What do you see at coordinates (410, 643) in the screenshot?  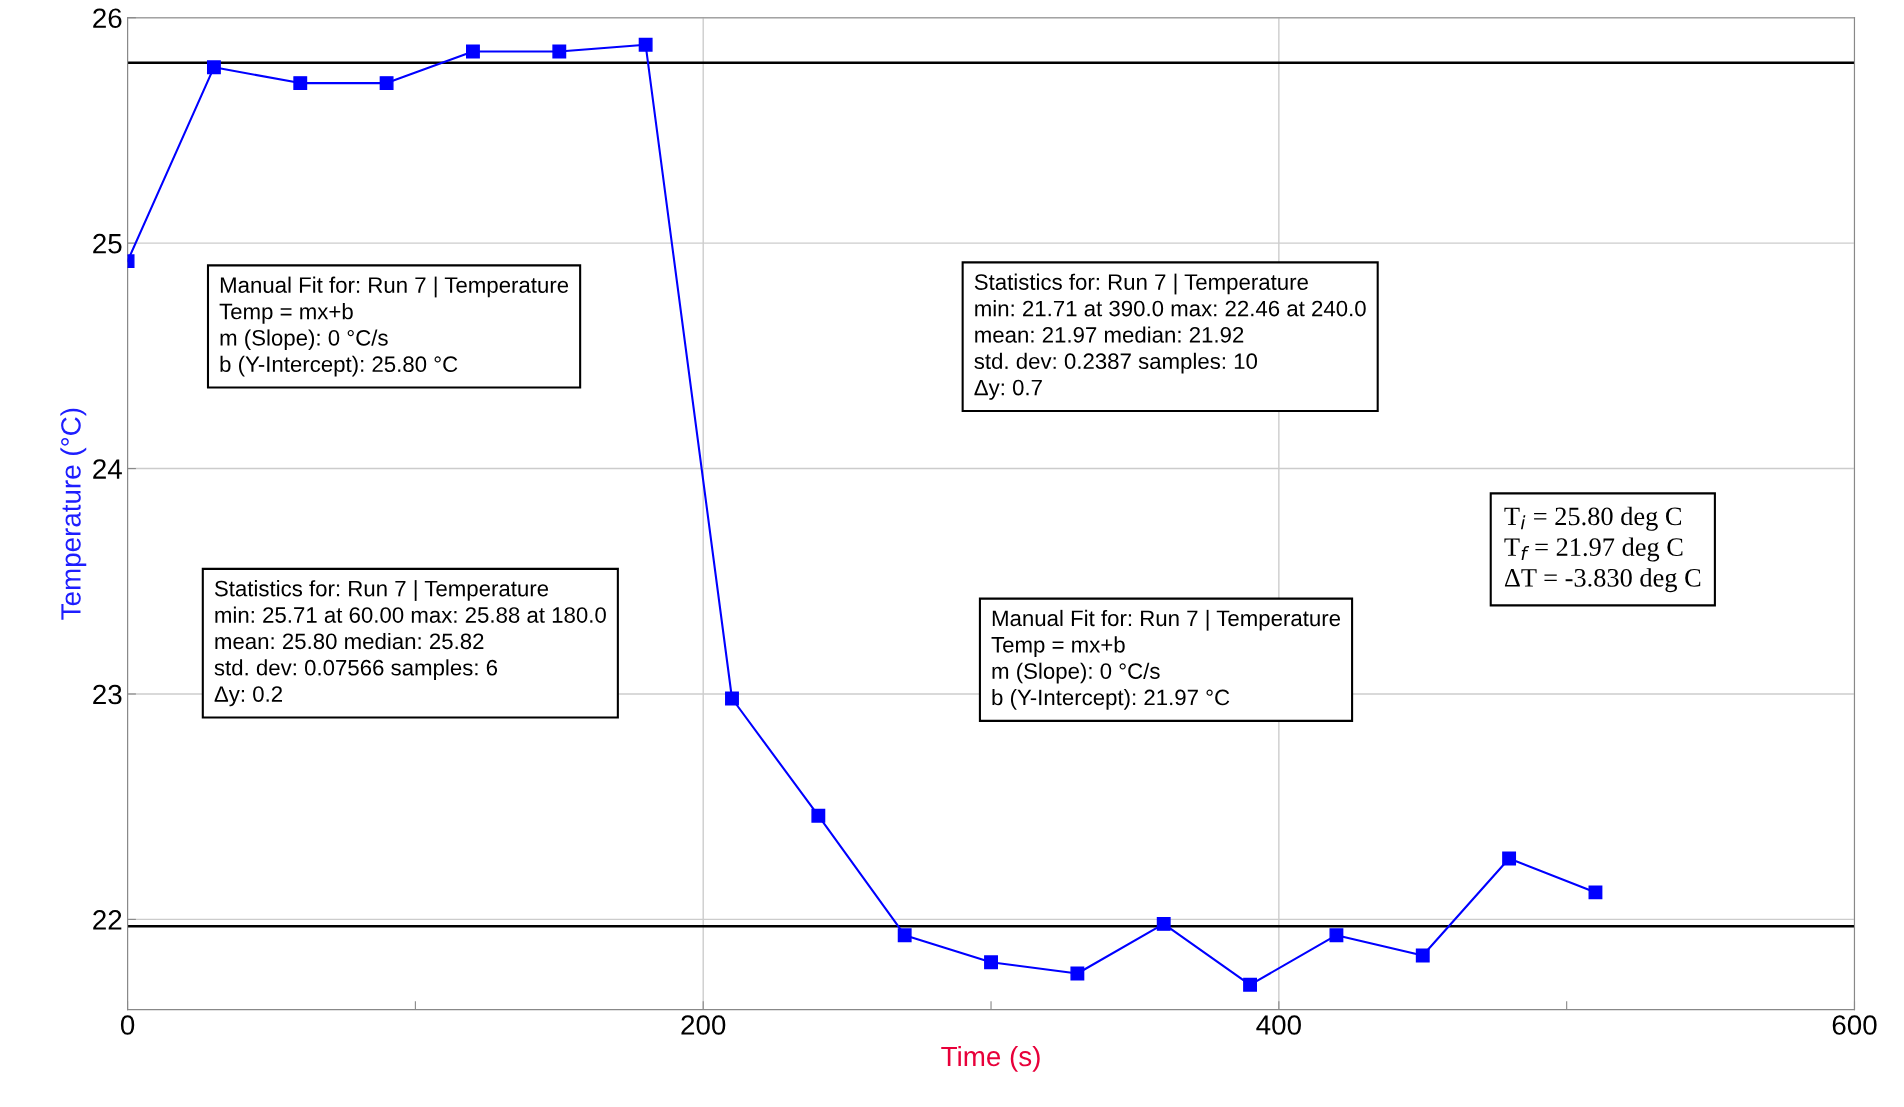 I see `annotation: Statistics for: Run 7 | Temperature min: 25.71 at 60.00 max: 25.88 at 180.0 mean: 25.80 median: 25.82 std. dev: 0.07566 samples: 6 Δy: 0.2` at bounding box center [410, 643].